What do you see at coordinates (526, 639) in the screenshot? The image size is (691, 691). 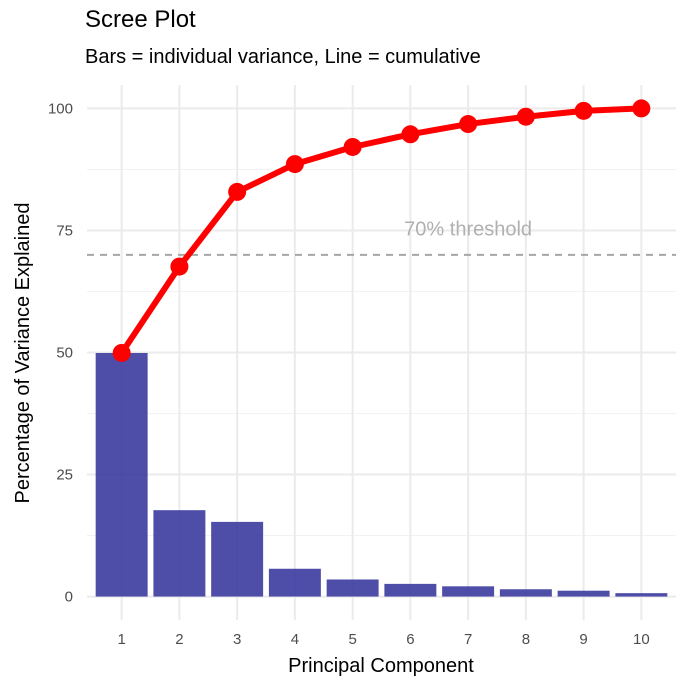 I see `x-tick-label: 8` at bounding box center [526, 639].